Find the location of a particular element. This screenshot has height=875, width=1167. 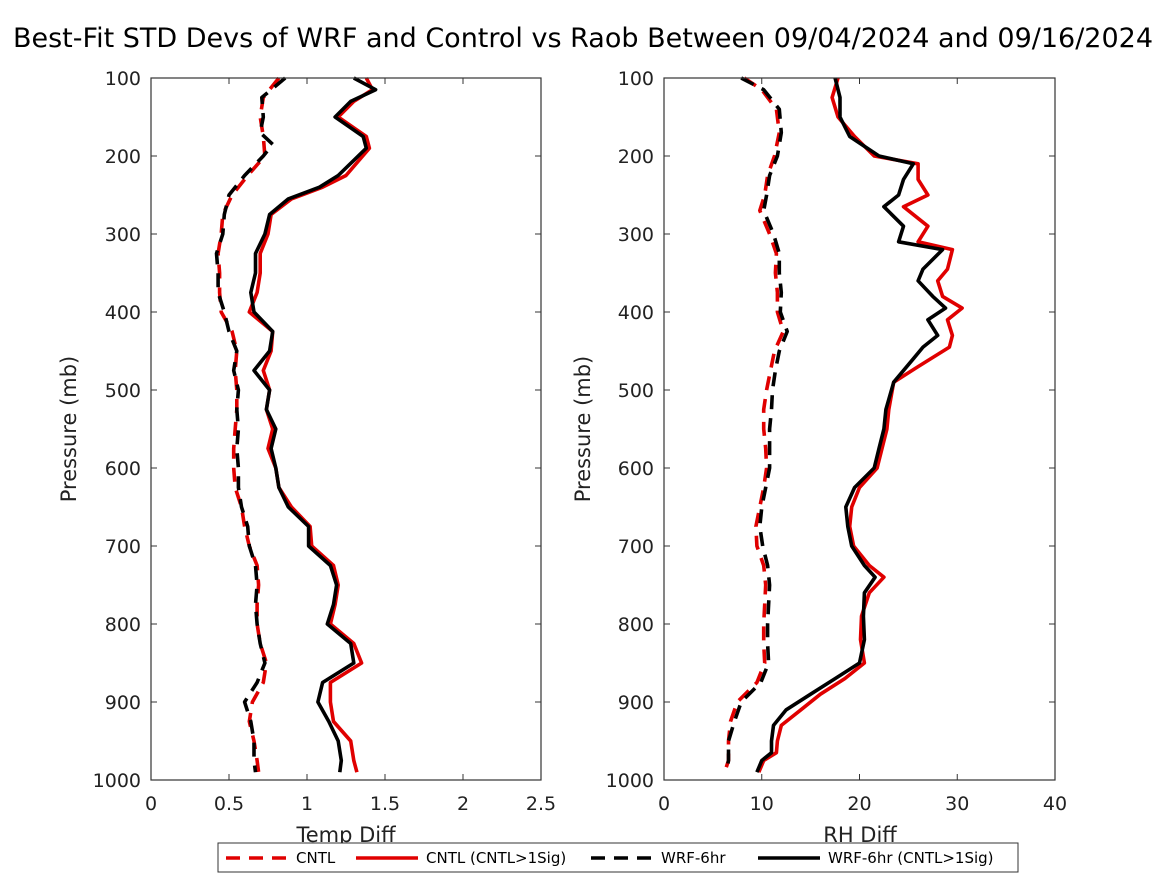

rh-diff-ytick-label: 700 is located at coordinates (636, 547).